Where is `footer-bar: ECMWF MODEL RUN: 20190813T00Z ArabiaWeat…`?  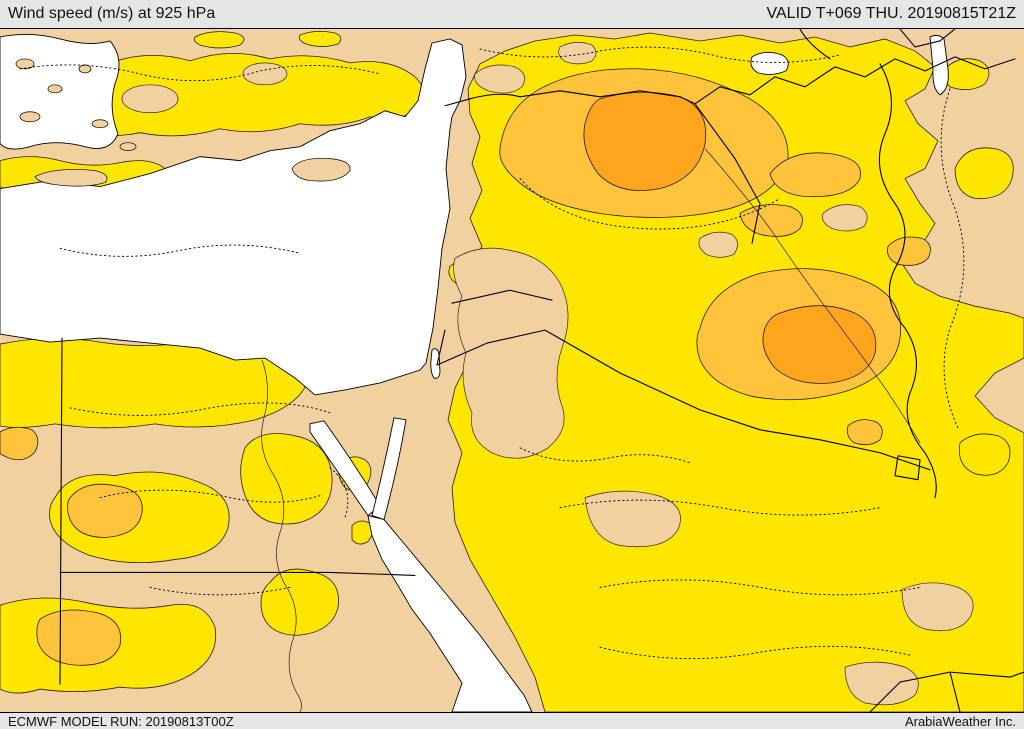 footer-bar: ECMWF MODEL RUN: 20190813T00Z ArabiaWeat… is located at coordinates (512, 721).